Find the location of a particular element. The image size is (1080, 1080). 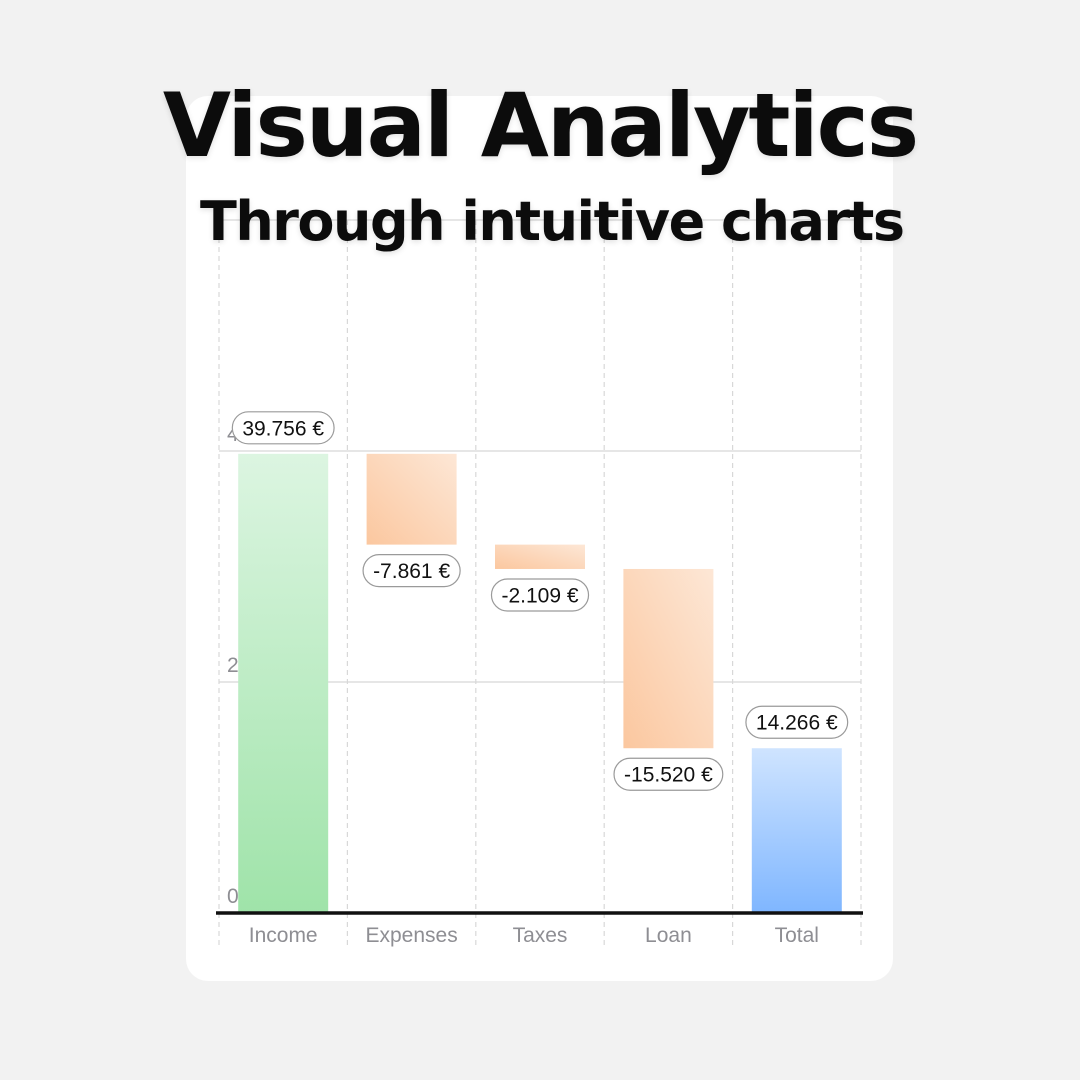

value-label-text: -7.861 € is located at coordinates (411, 571).